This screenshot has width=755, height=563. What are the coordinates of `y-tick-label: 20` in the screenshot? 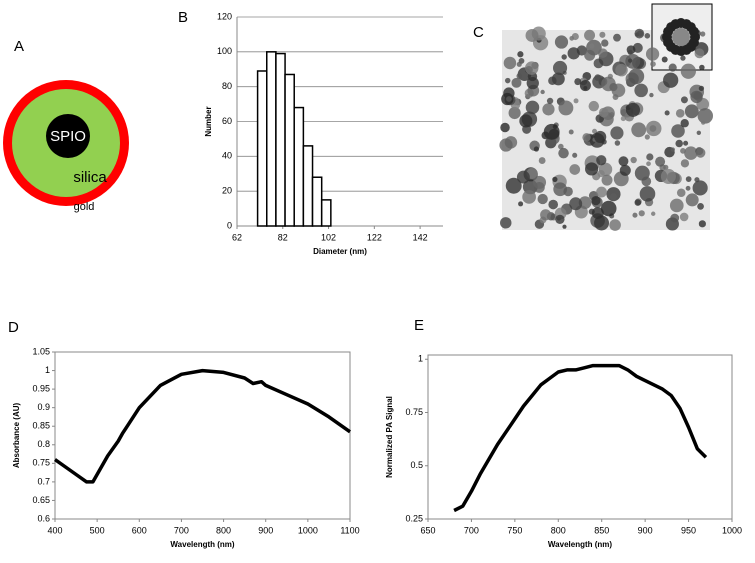 It's located at (227, 191).